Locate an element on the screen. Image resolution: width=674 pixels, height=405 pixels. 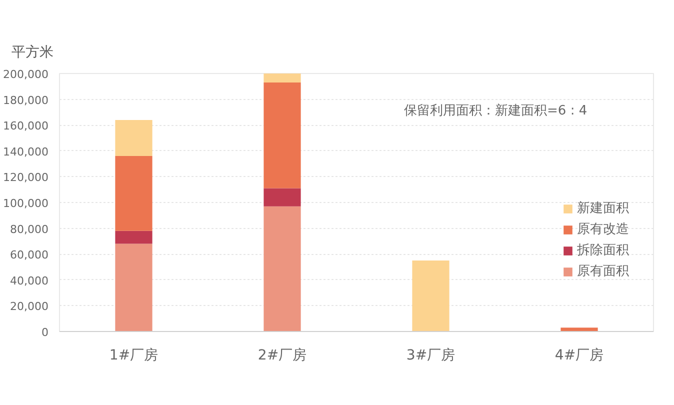
y-tick-label: 140,000 is located at coordinates (26, 151).